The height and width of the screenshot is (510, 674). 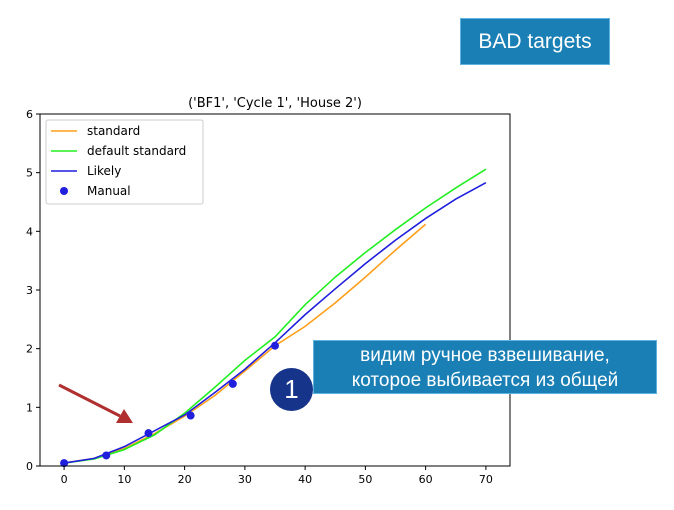 I want to click on y-axis: 0 1 2 3 4 5 6, so click(x=33, y=290).